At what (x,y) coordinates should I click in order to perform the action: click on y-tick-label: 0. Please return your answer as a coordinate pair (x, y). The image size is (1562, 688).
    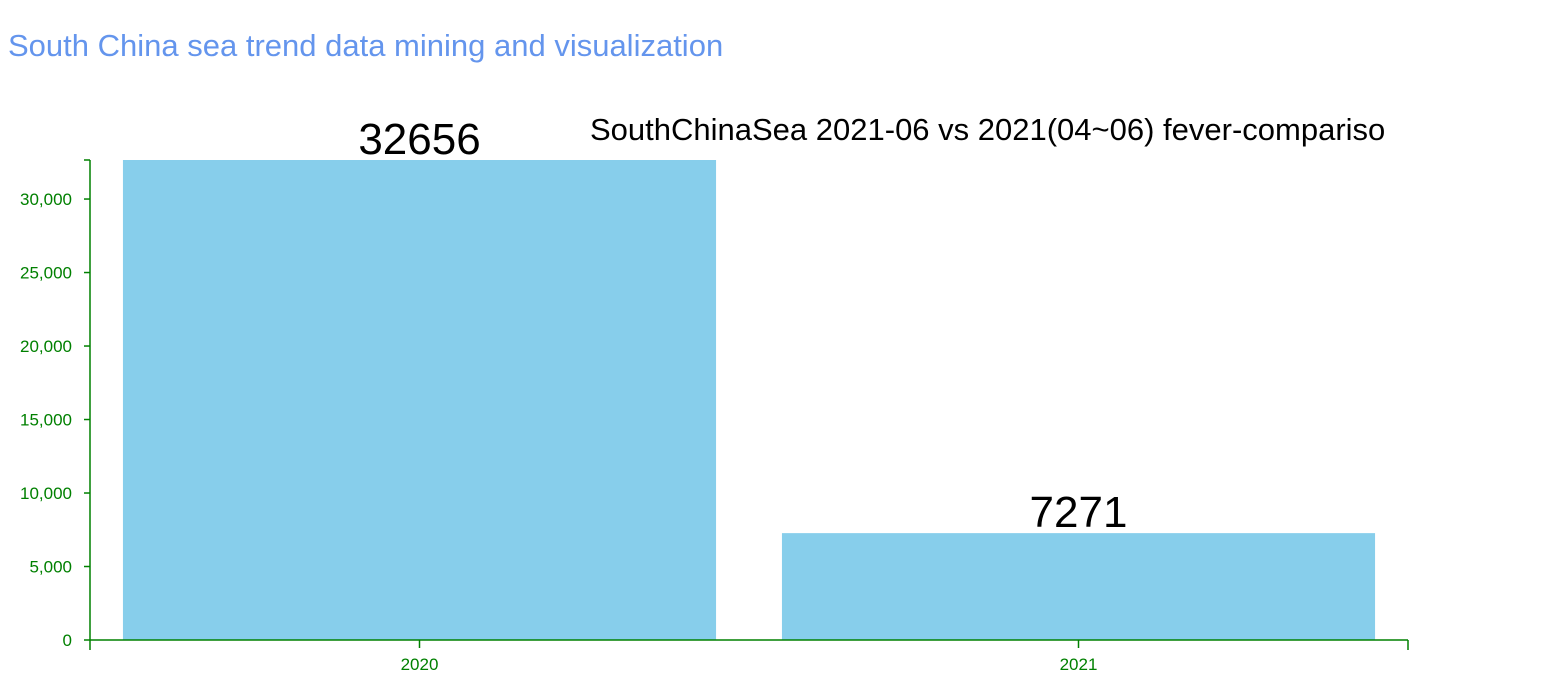
    Looking at the image, I should click on (67, 640).